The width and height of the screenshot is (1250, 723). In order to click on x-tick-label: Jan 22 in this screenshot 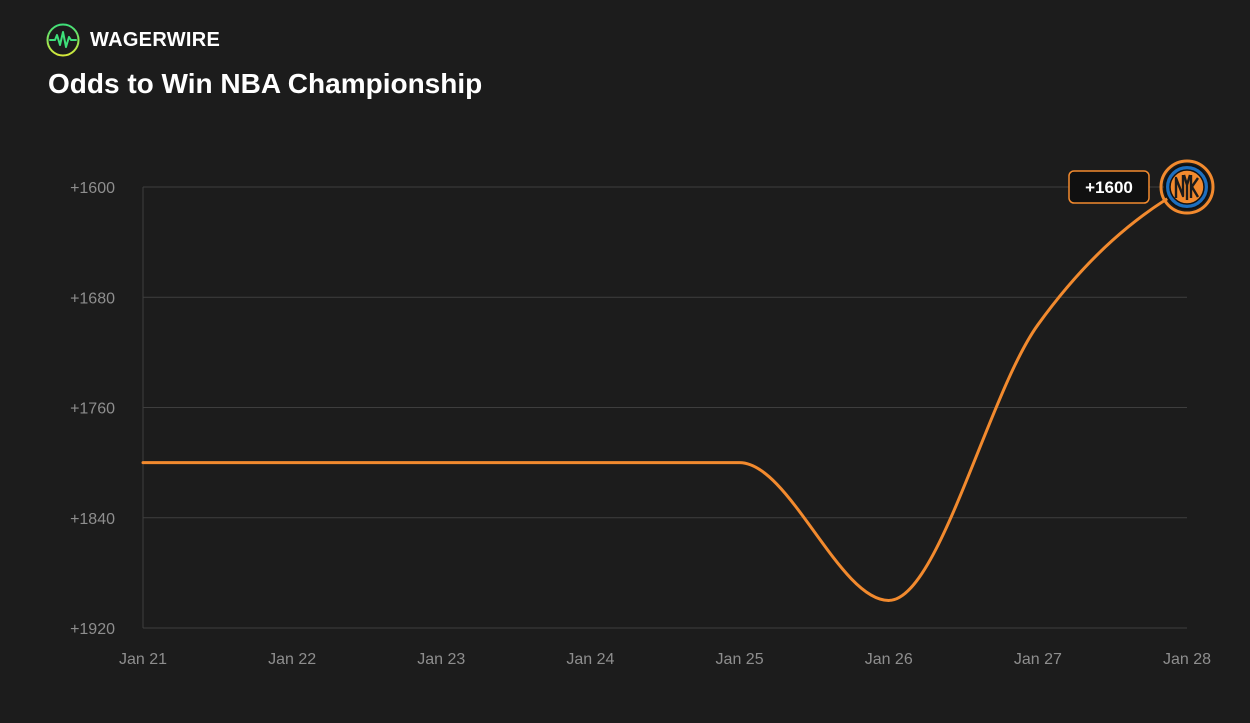, I will do `click(292, 659)`.